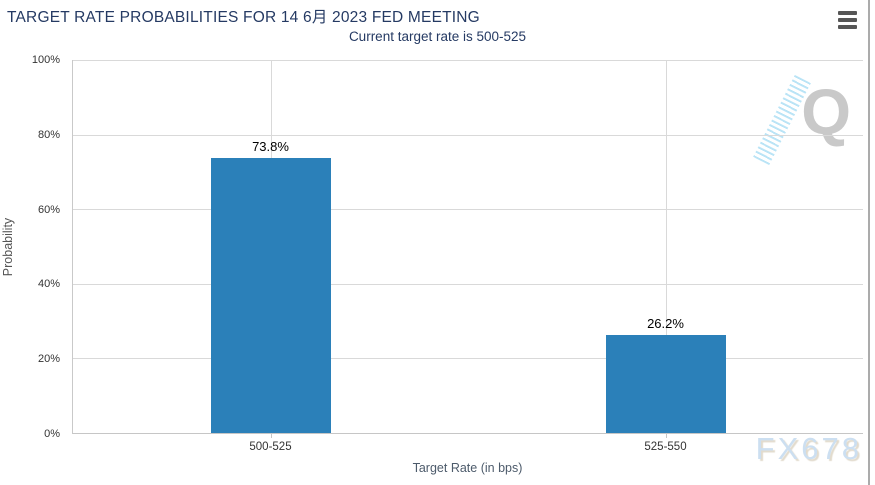  Describe the element at coordinates (437, 36) in the screenshot. I see `chart-subtitle: Current target rate is 500-525` at that location.